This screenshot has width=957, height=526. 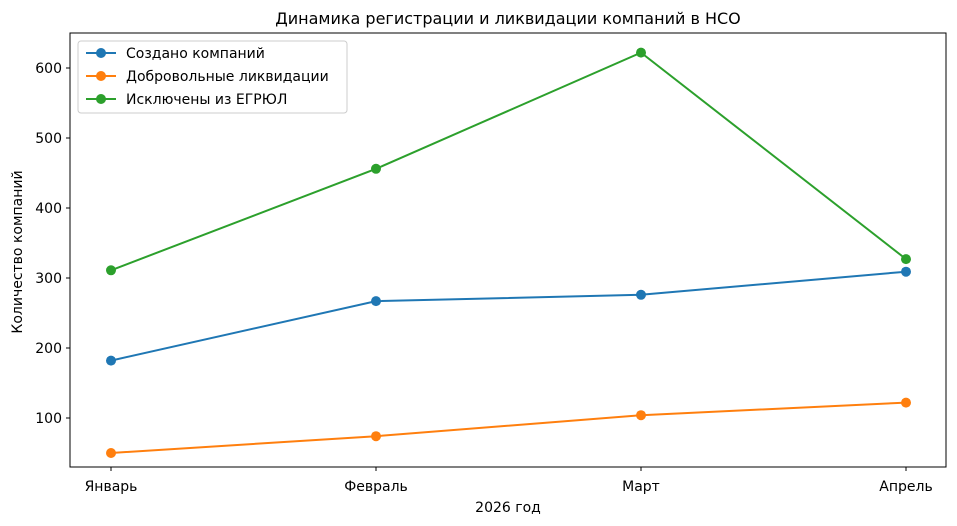 What do you see at coordinates (376, 487) in the screenshot?
I see `x-tick-label: Февраль` at bounding box center [376, 487].